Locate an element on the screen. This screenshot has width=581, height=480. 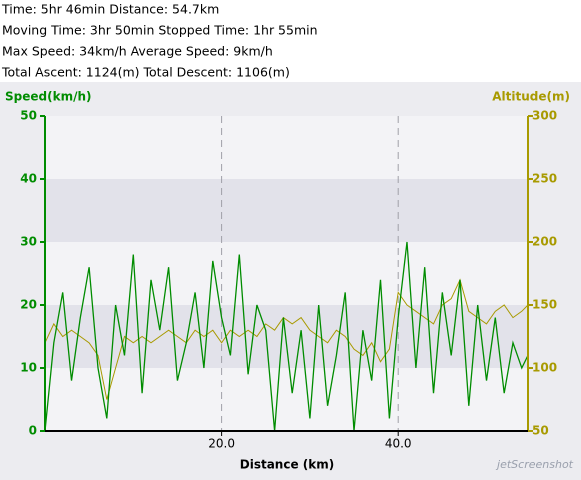
x-tick-label: 20.0 is located at coordinates (221, 444).